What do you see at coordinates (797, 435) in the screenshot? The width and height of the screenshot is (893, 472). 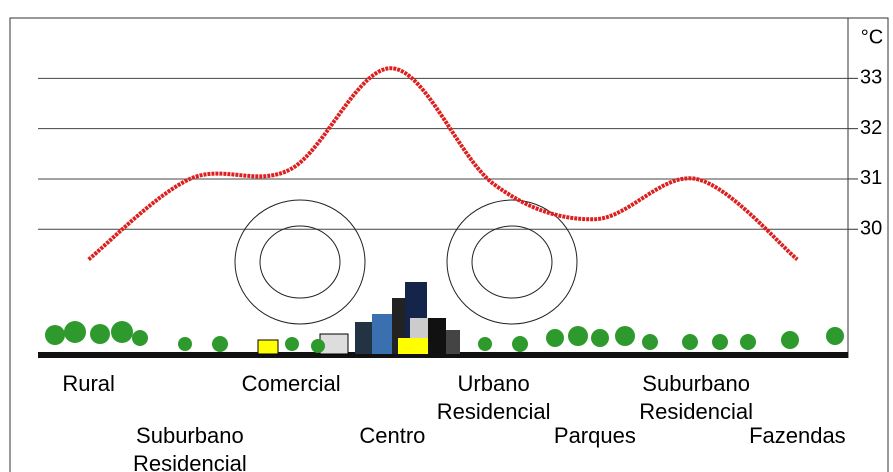 I see `category-label: Fazendas` at bounding box center [797, 435].